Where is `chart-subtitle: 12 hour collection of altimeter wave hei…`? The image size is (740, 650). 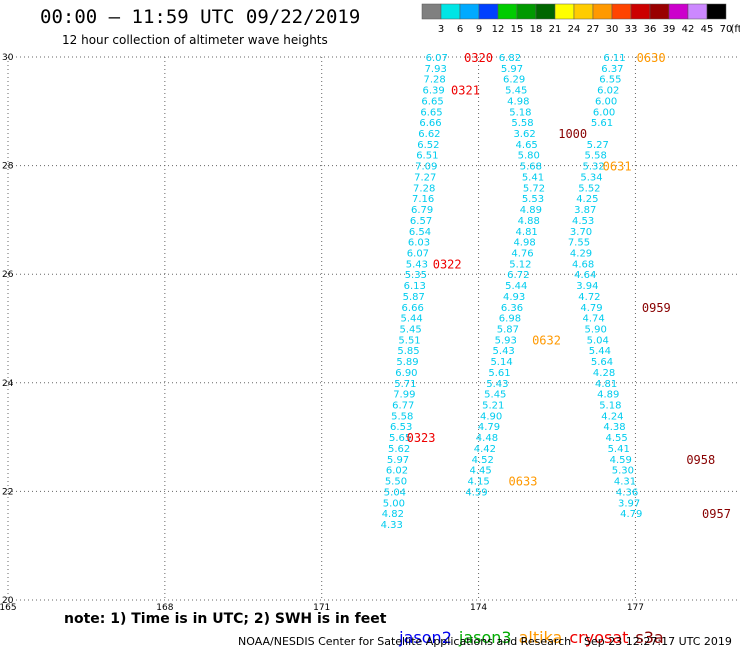 chart-subtitle: 12 hour collection of altimeter wave hei… is located at coordinates (195, 40).